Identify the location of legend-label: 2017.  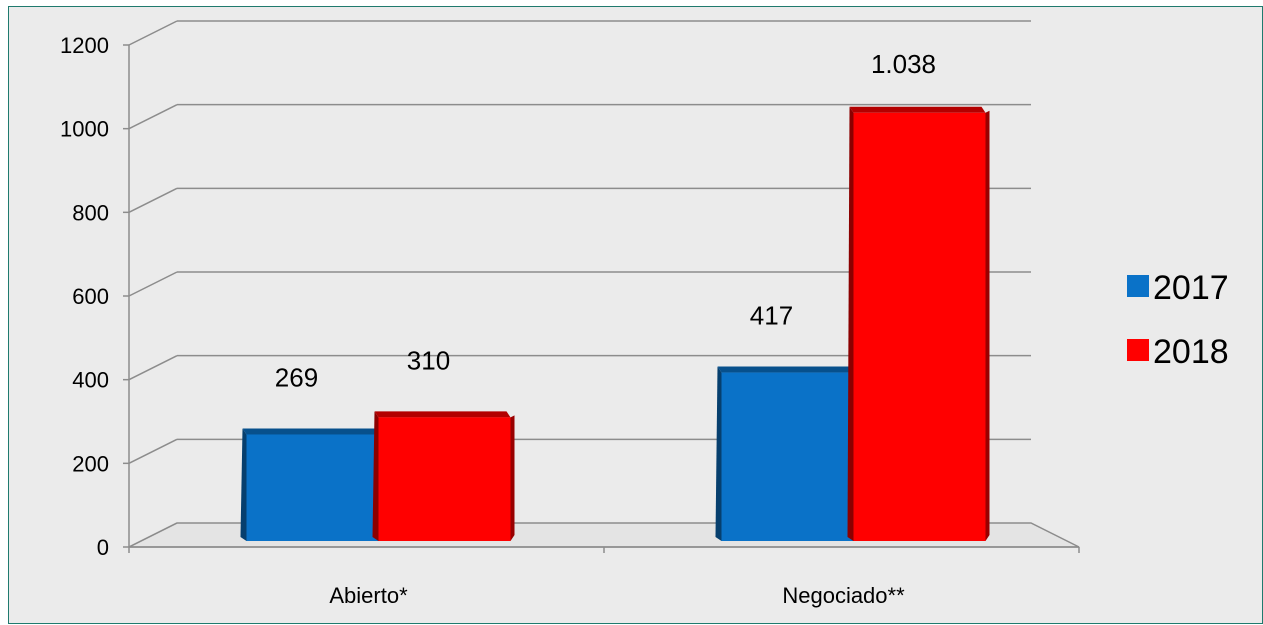
(1191, 288).